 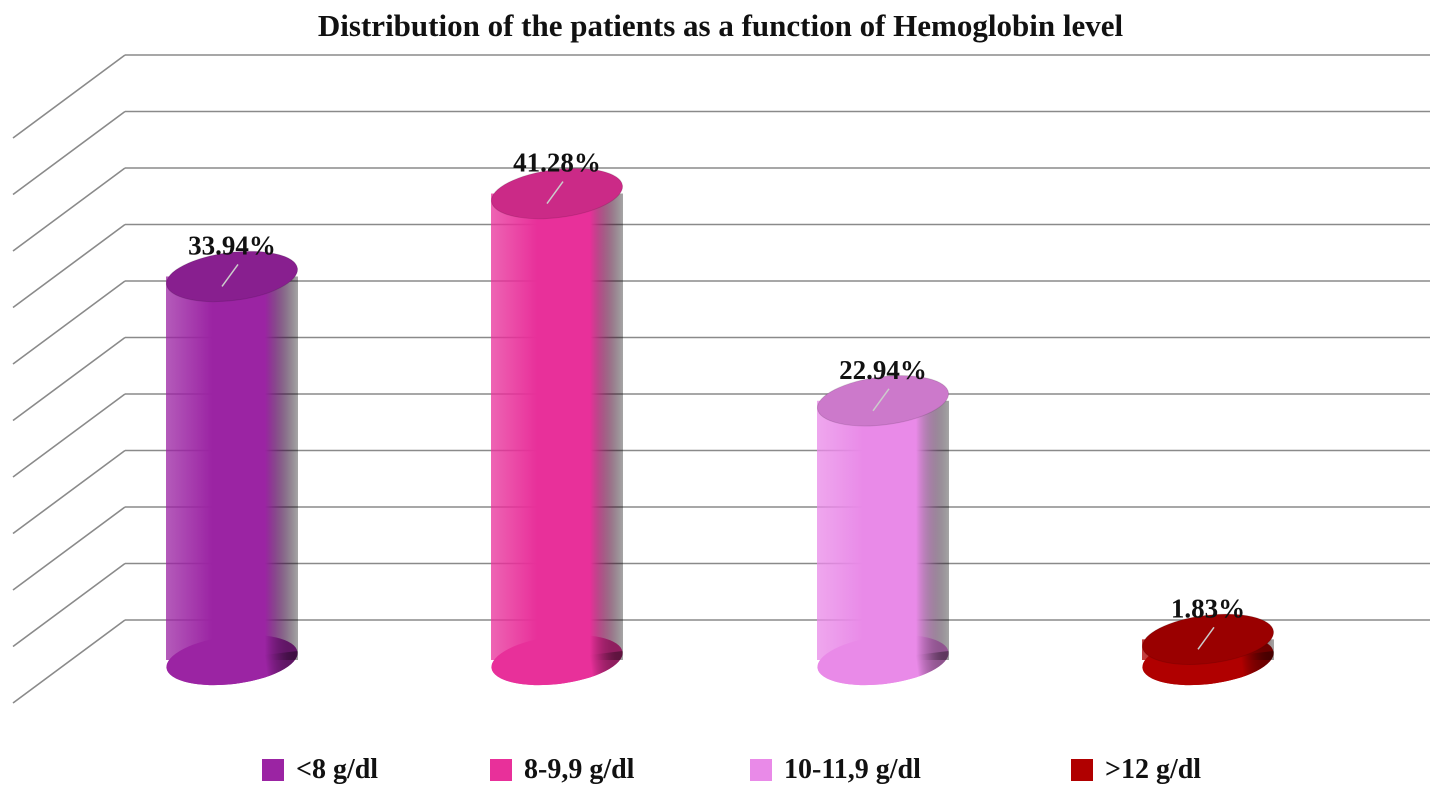 I want to click on bar-10-11-9-g-dl, so click(x=883, y=530).